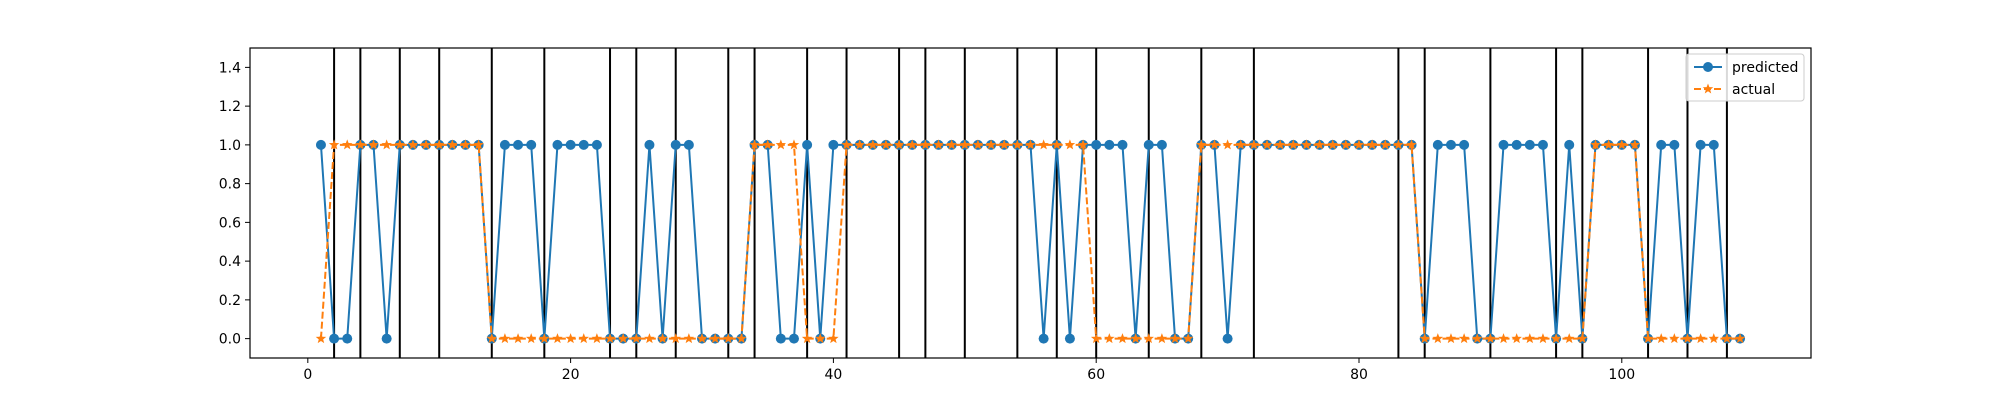 The image size is (2000, 404). What do you see at coordinates (230, 107) in the screenshot?
I see `y-tick-label: 1.2` at bounding box center [230, 107].